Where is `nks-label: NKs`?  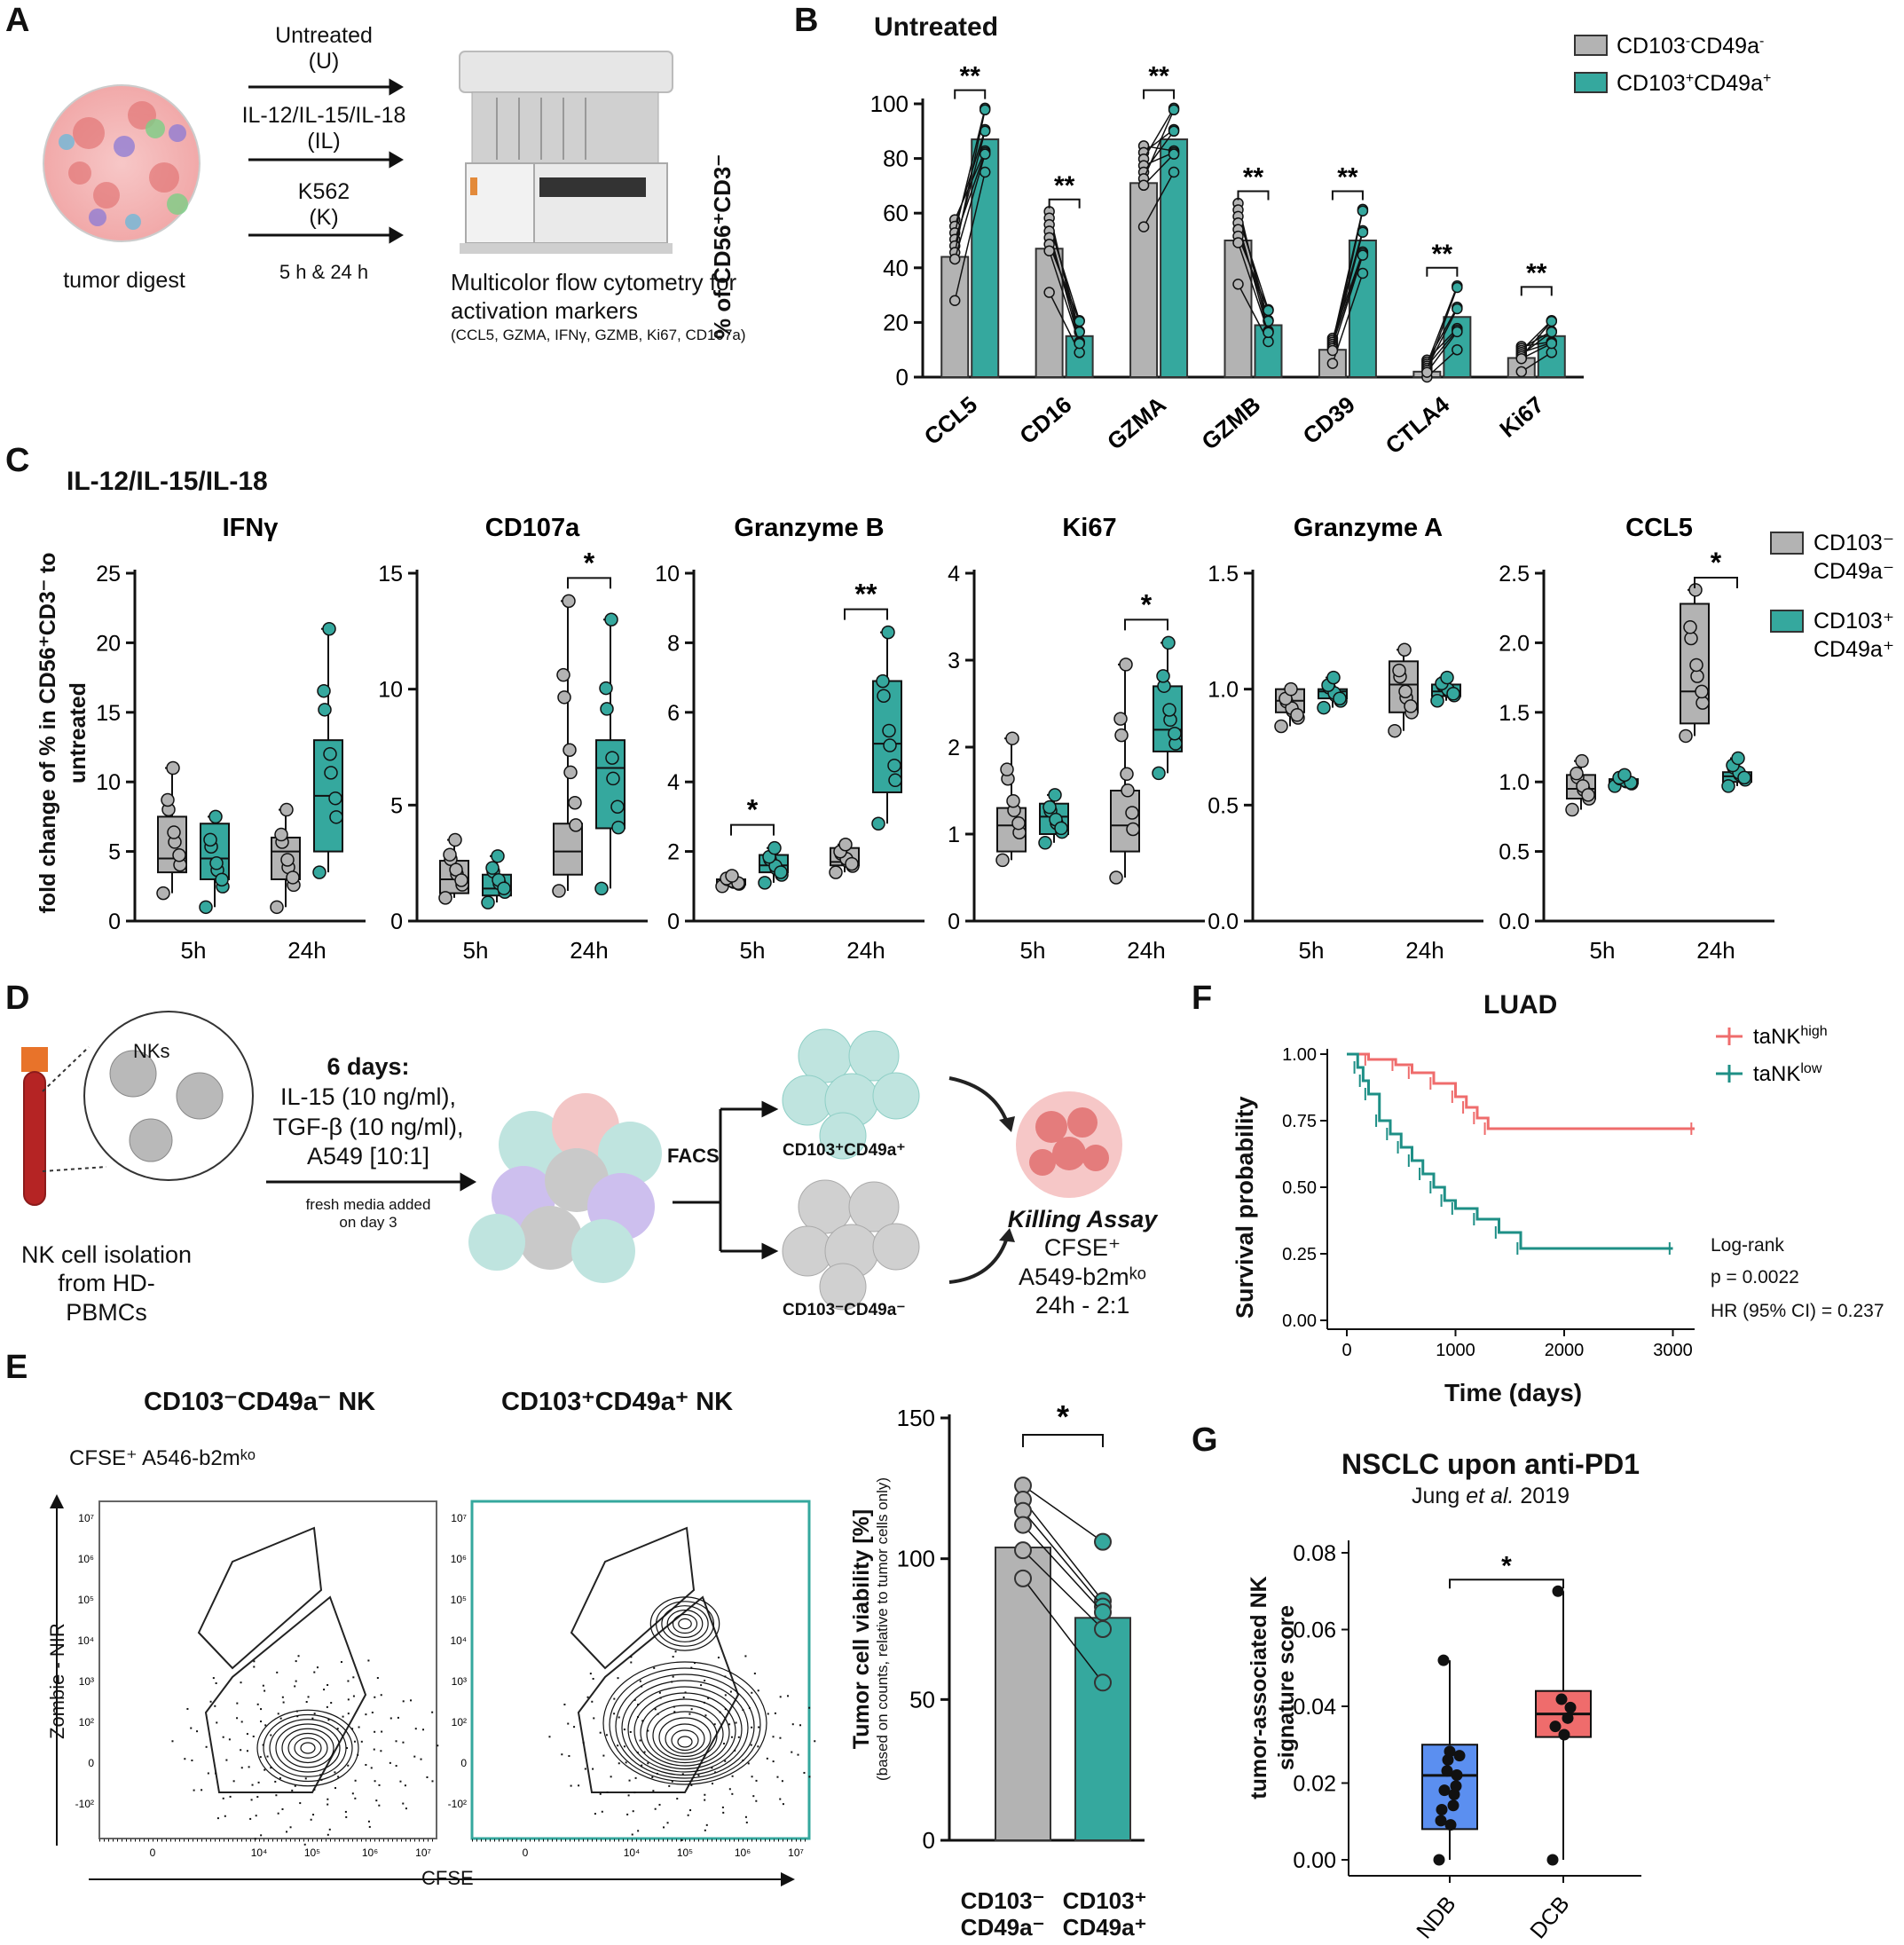 nks-label: NKs is located at coordinates (151, 1051).